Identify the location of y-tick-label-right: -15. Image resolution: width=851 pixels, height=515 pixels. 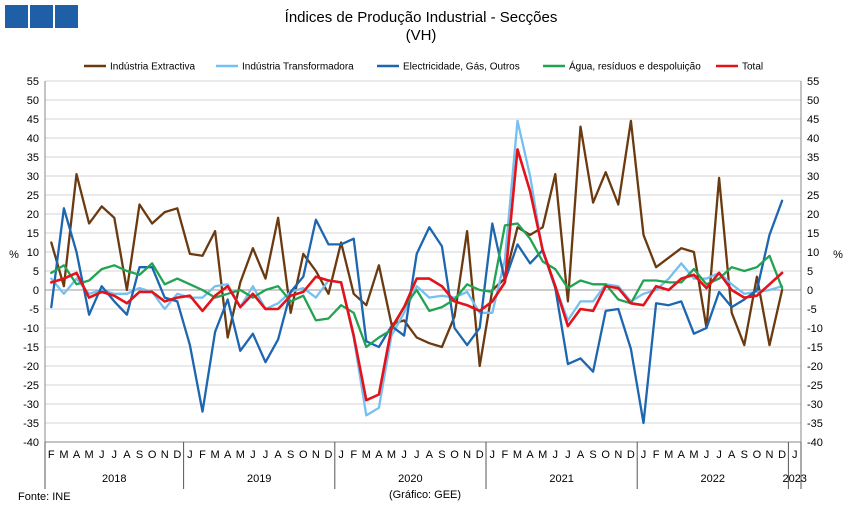
(815, 348).